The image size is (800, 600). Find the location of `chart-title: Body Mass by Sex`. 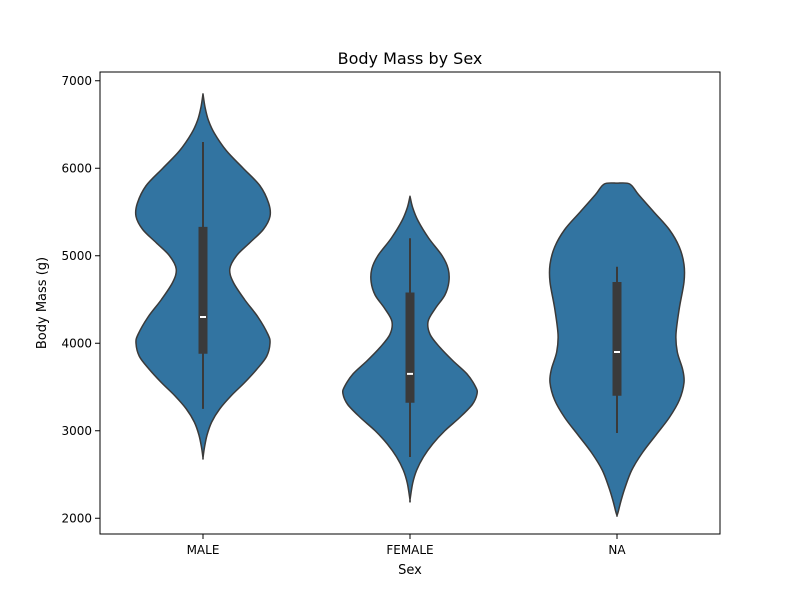

chart-title: Body Mass by Sex is located at coordinates (410, 58).